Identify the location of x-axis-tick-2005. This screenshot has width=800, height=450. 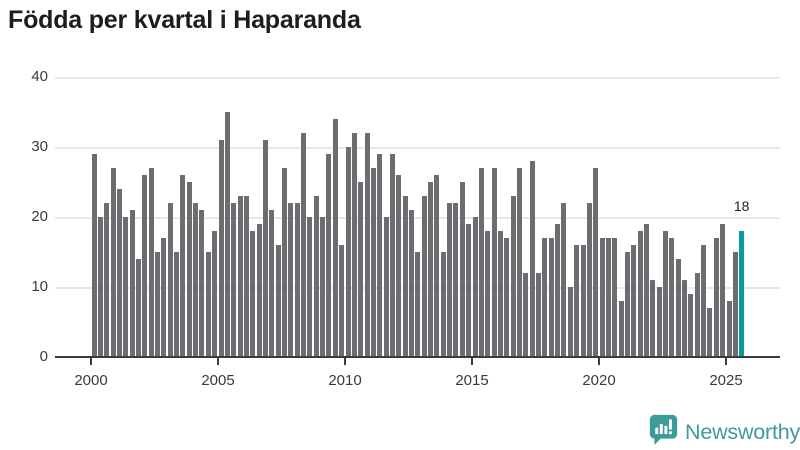
(218, 361).